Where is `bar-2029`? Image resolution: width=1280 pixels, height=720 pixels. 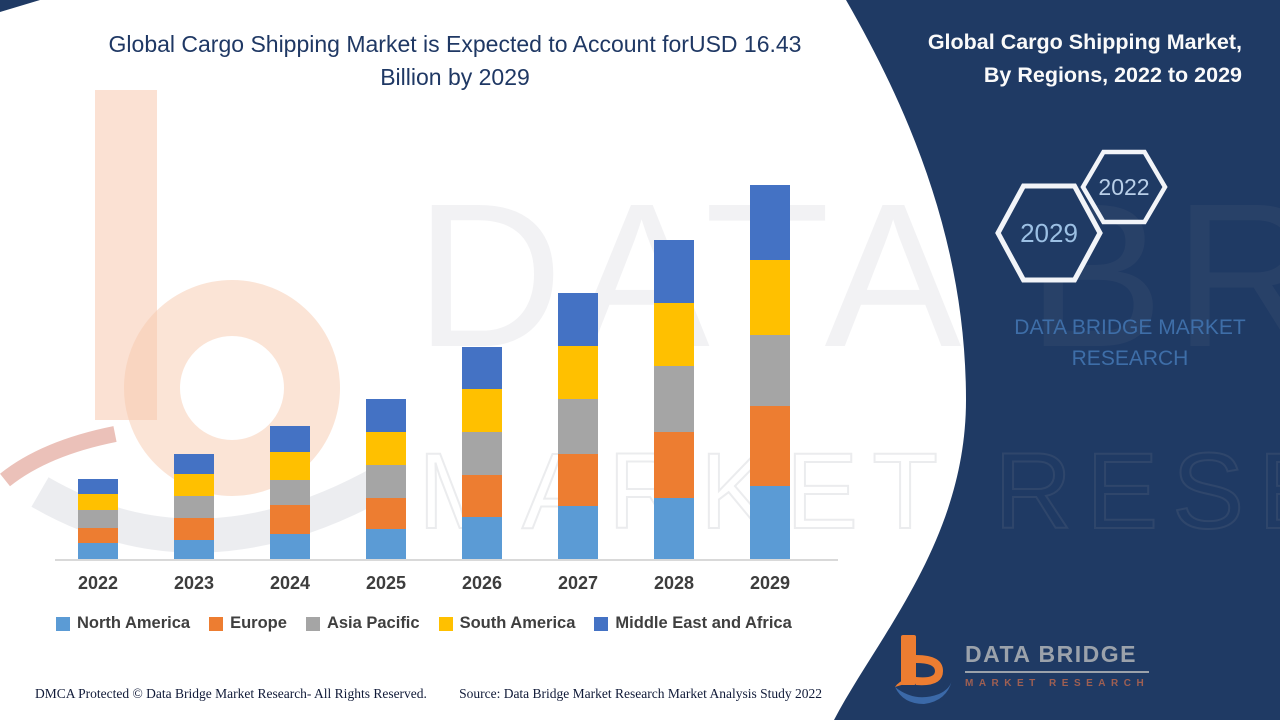 bar-2029 is located at coordinates (770, 372).